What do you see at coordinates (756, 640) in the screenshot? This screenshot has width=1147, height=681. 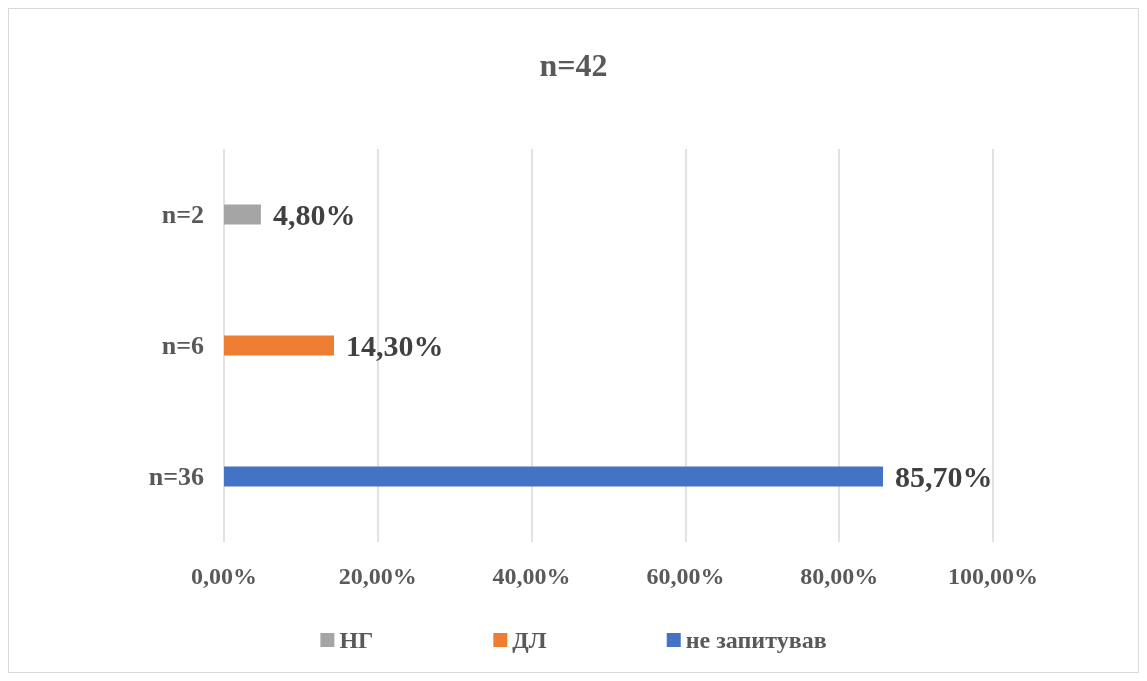 I see `legend-label: не запитував` at bounding box center [756, 640].